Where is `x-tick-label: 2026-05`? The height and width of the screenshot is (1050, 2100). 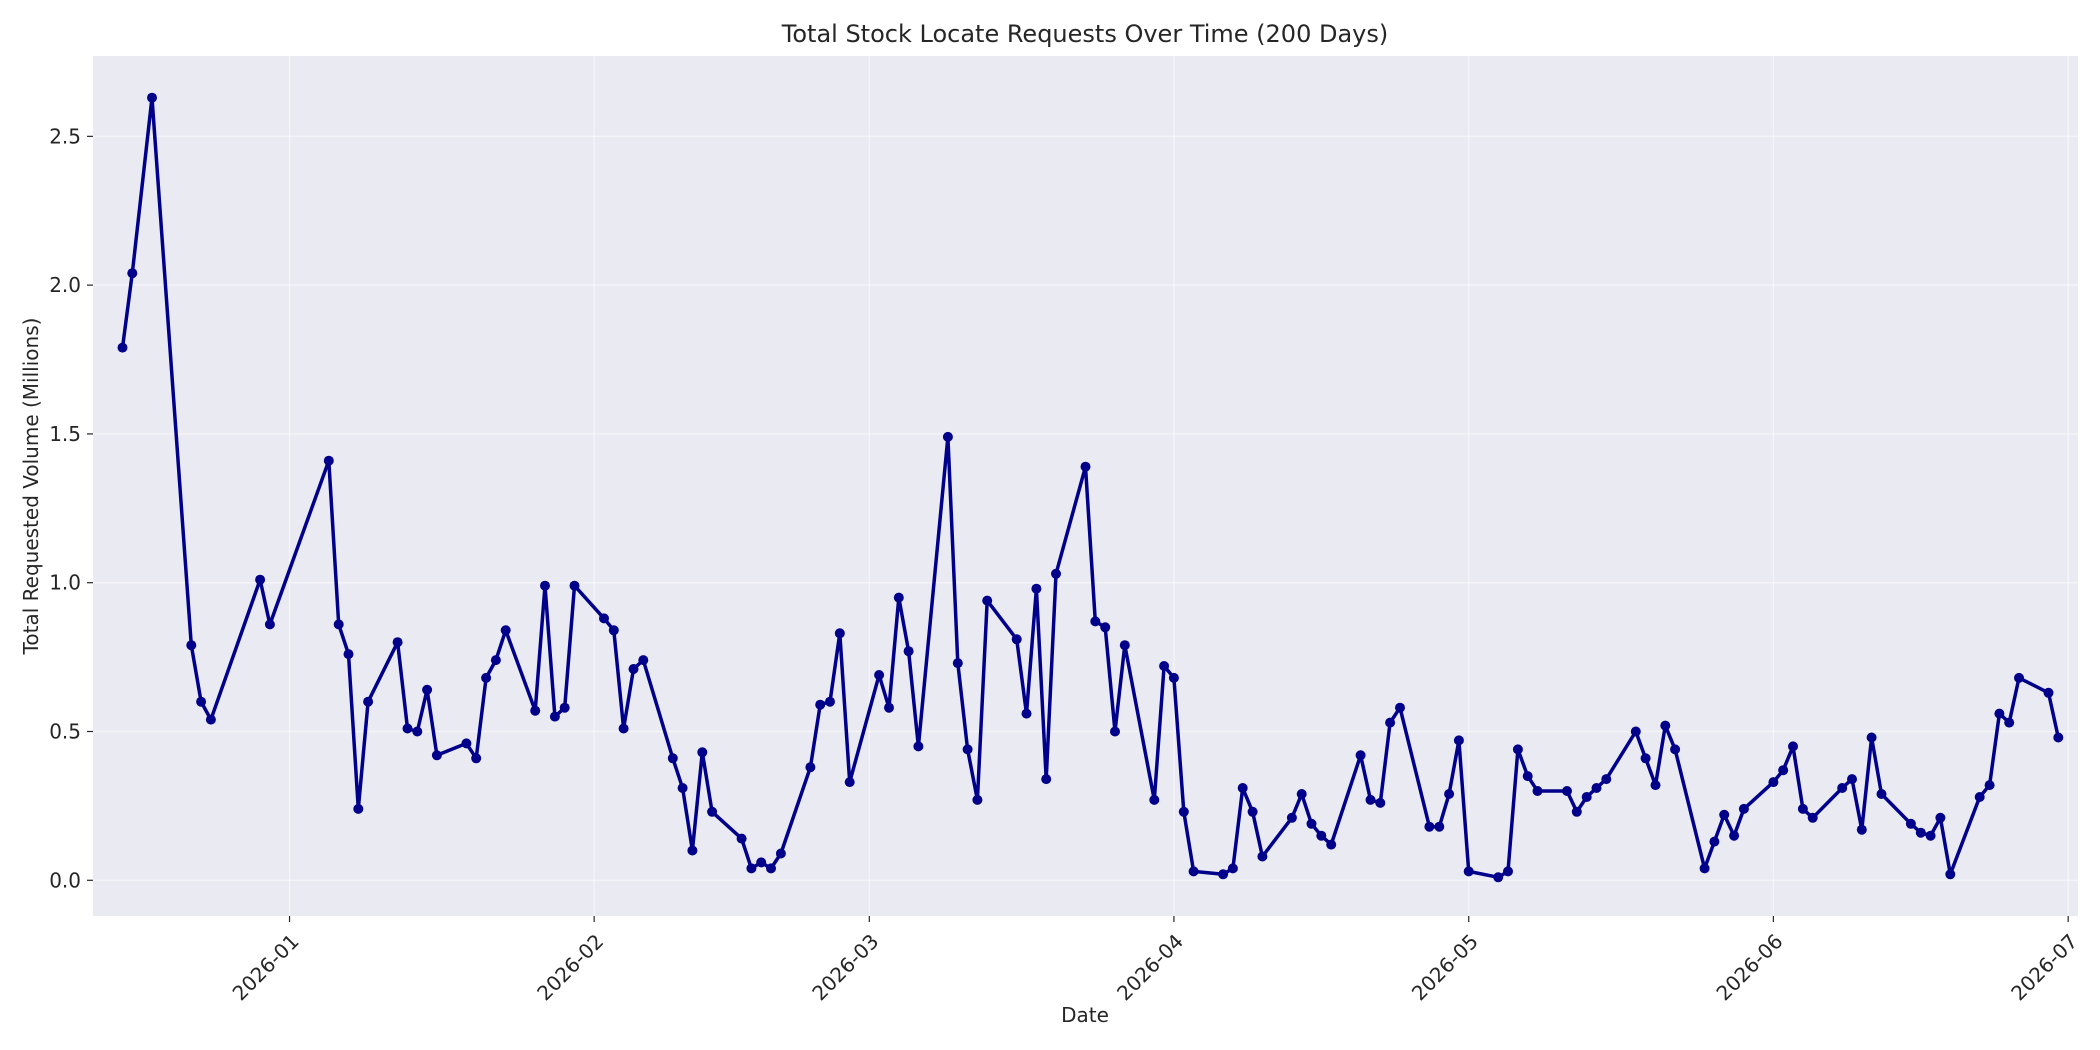
x-tick-label: 2026-05 is located at coordinates (1445, 967).